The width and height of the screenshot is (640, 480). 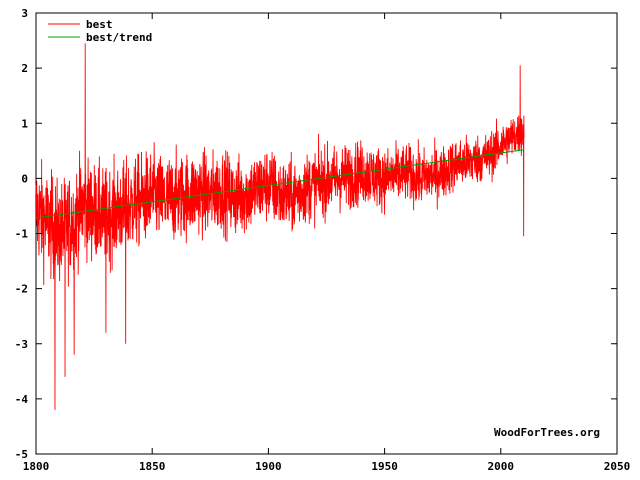 I want to click on x-tick-label: 2050, so click(x=617, y=466).